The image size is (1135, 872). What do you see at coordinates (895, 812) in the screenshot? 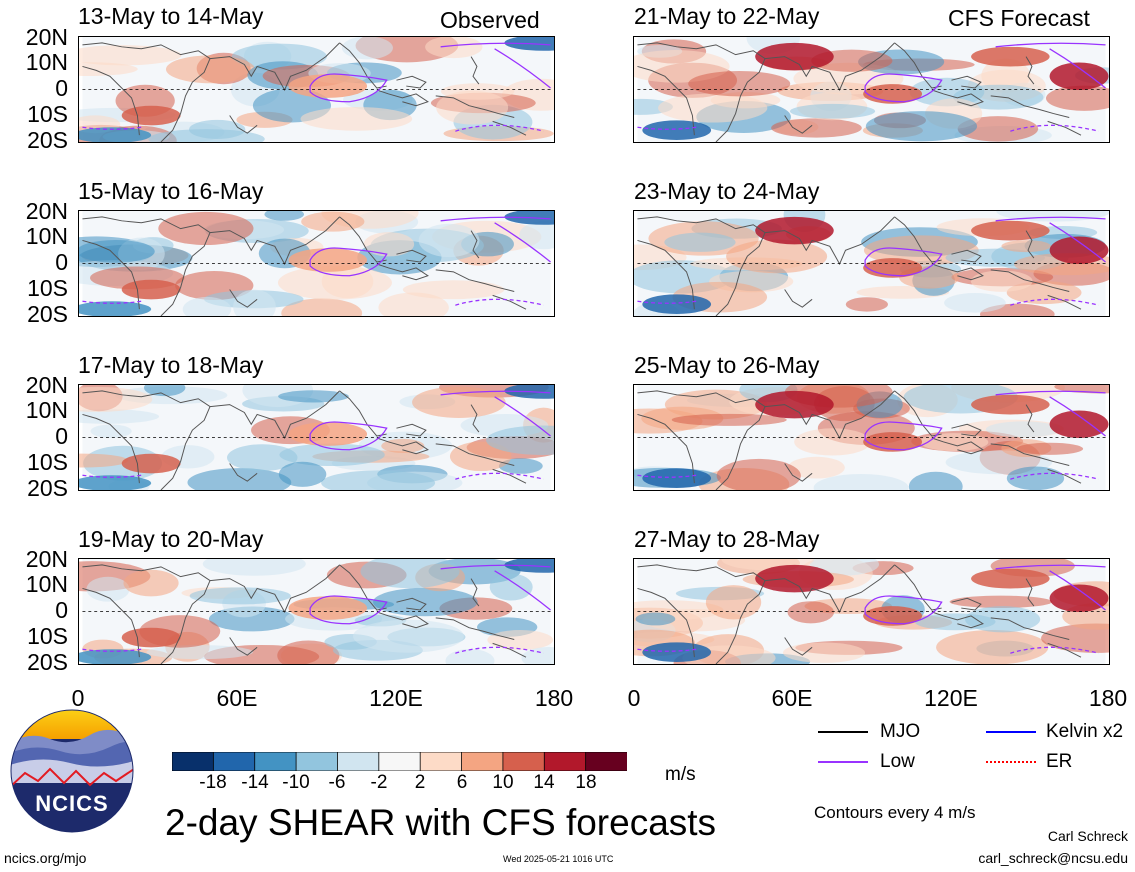
I see `contour-note: Contours every 4 m/s` at bounding box center [895, 812].